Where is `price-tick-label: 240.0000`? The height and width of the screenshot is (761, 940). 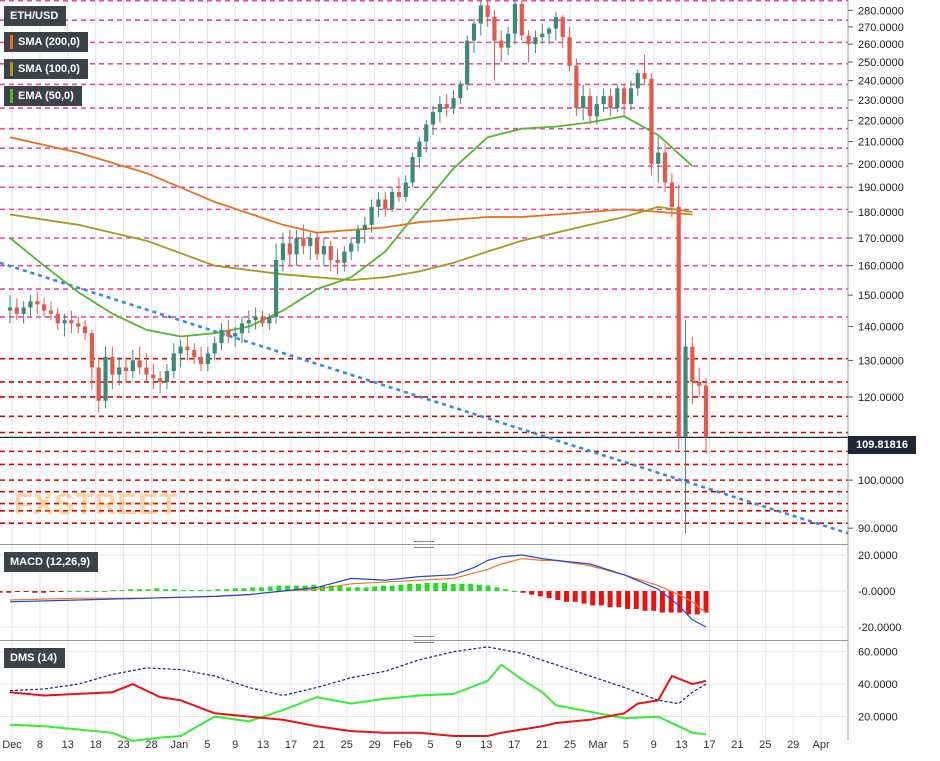
price-tick-label: 240.0000 is located at coordinates (881, 82).